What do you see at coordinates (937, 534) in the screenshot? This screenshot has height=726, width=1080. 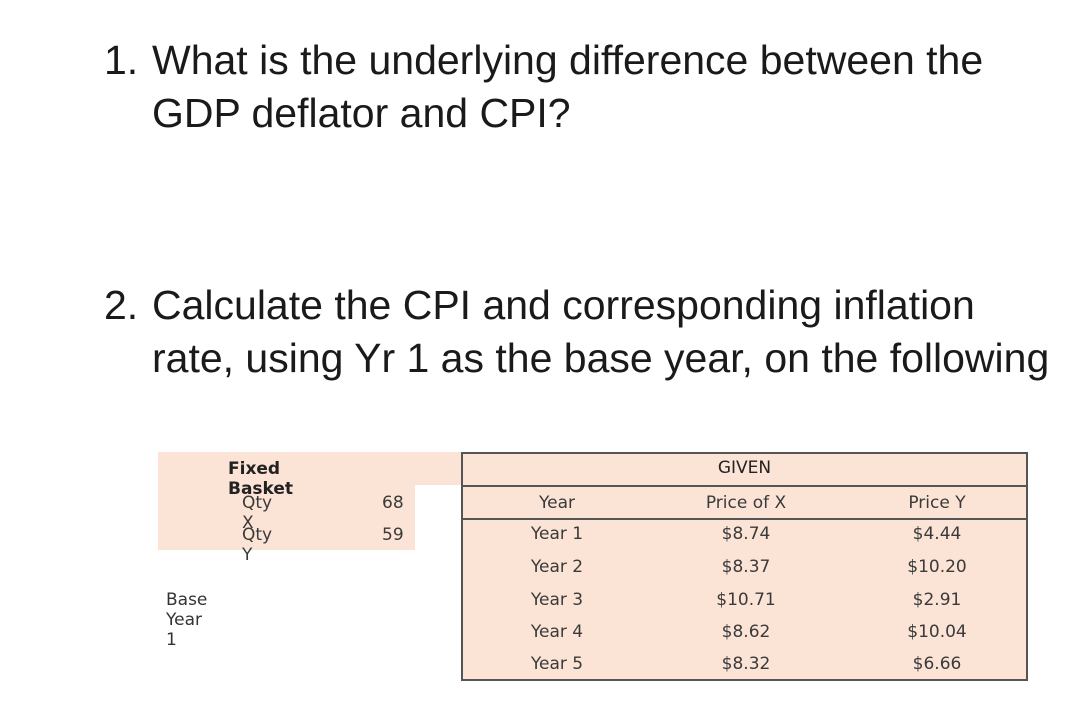 I see `row-1-price-y: $4.44` at bounding box center [937, 534].